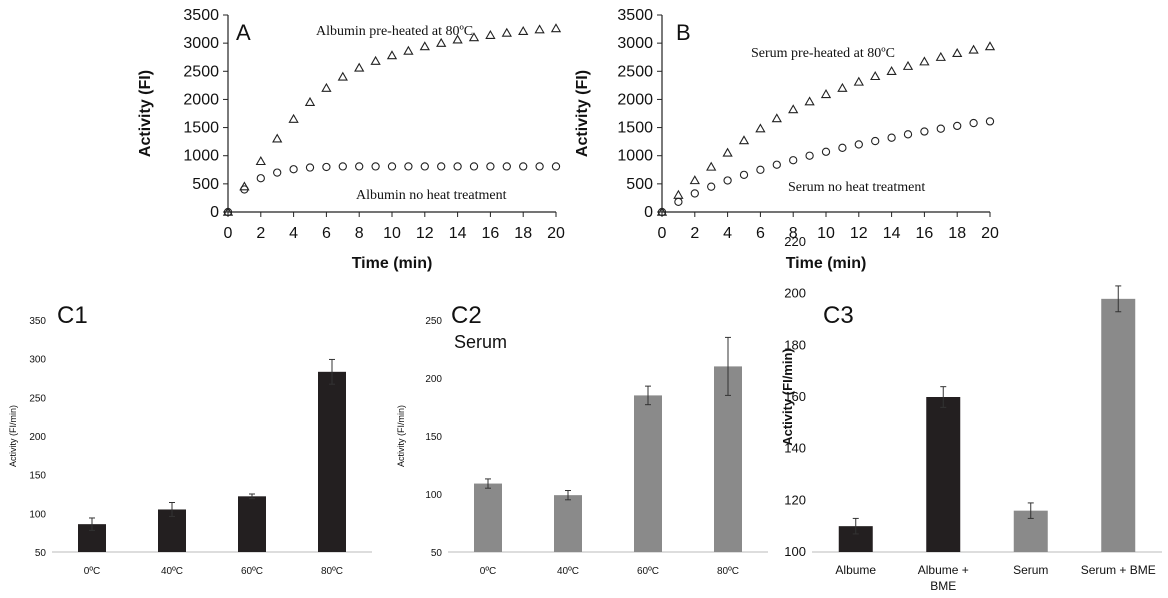 This screenshot has width=1168, height=598. I want to click on c1-y-tick-label: 150, so click(37, 476).